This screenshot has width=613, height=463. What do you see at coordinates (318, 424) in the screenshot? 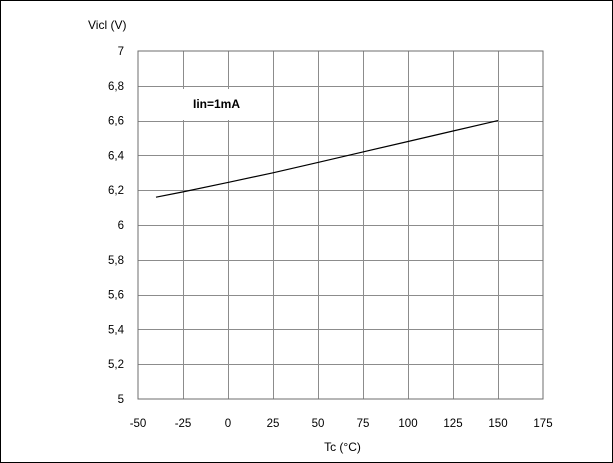
I see `x-tick-label-4: 50` at bounding box center [318, 424].